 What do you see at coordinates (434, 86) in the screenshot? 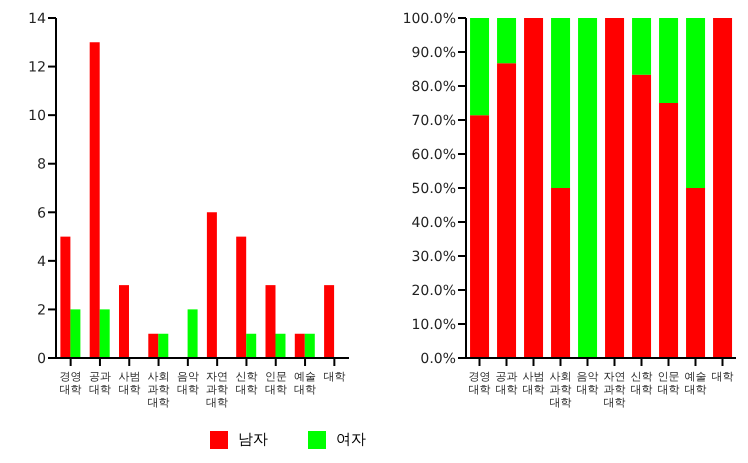
I see `y-tick-label: 80.0%` at bounding box center [434, 86].